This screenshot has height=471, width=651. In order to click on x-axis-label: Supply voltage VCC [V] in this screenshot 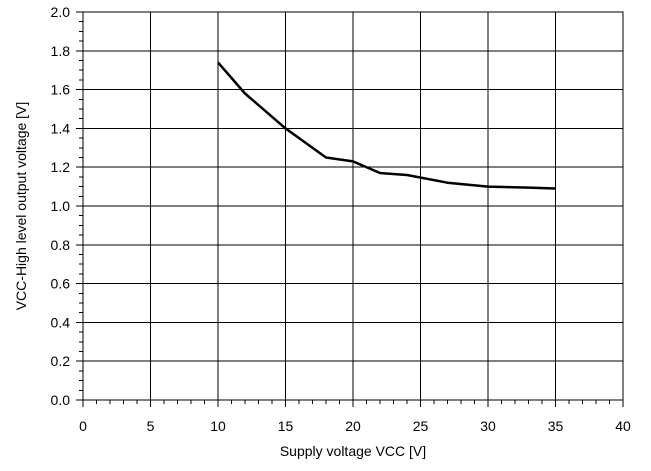, I will do `click(353, 451)`.